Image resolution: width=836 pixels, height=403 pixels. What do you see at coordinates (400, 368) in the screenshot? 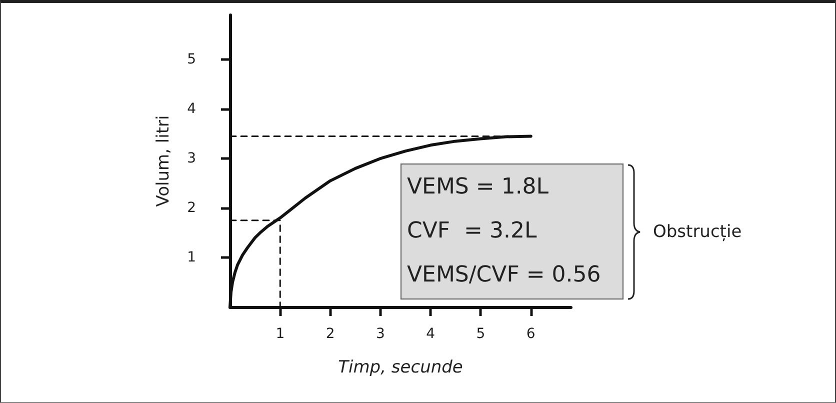
I see `x-axis-title: Timp, secunde` at bounding box center [400, 368].